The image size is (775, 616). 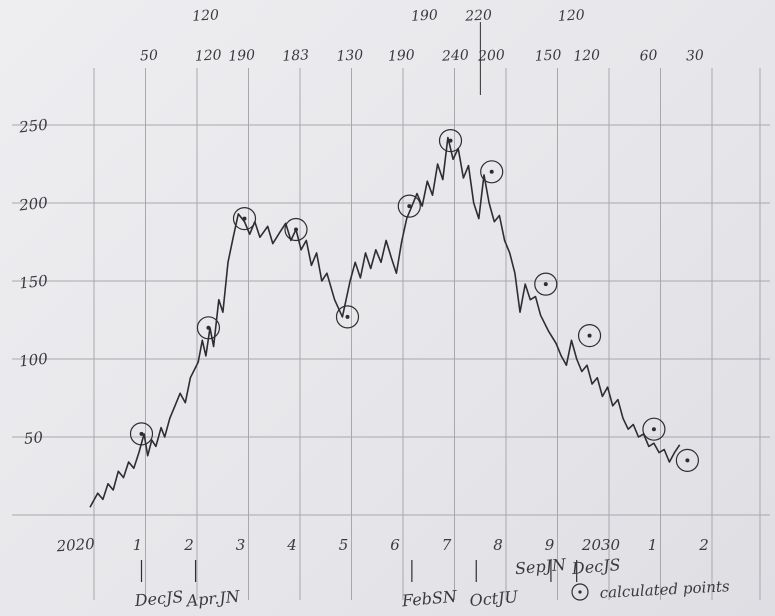 I want to click on top-annotation-label: 60, so click(x=648, y=56).